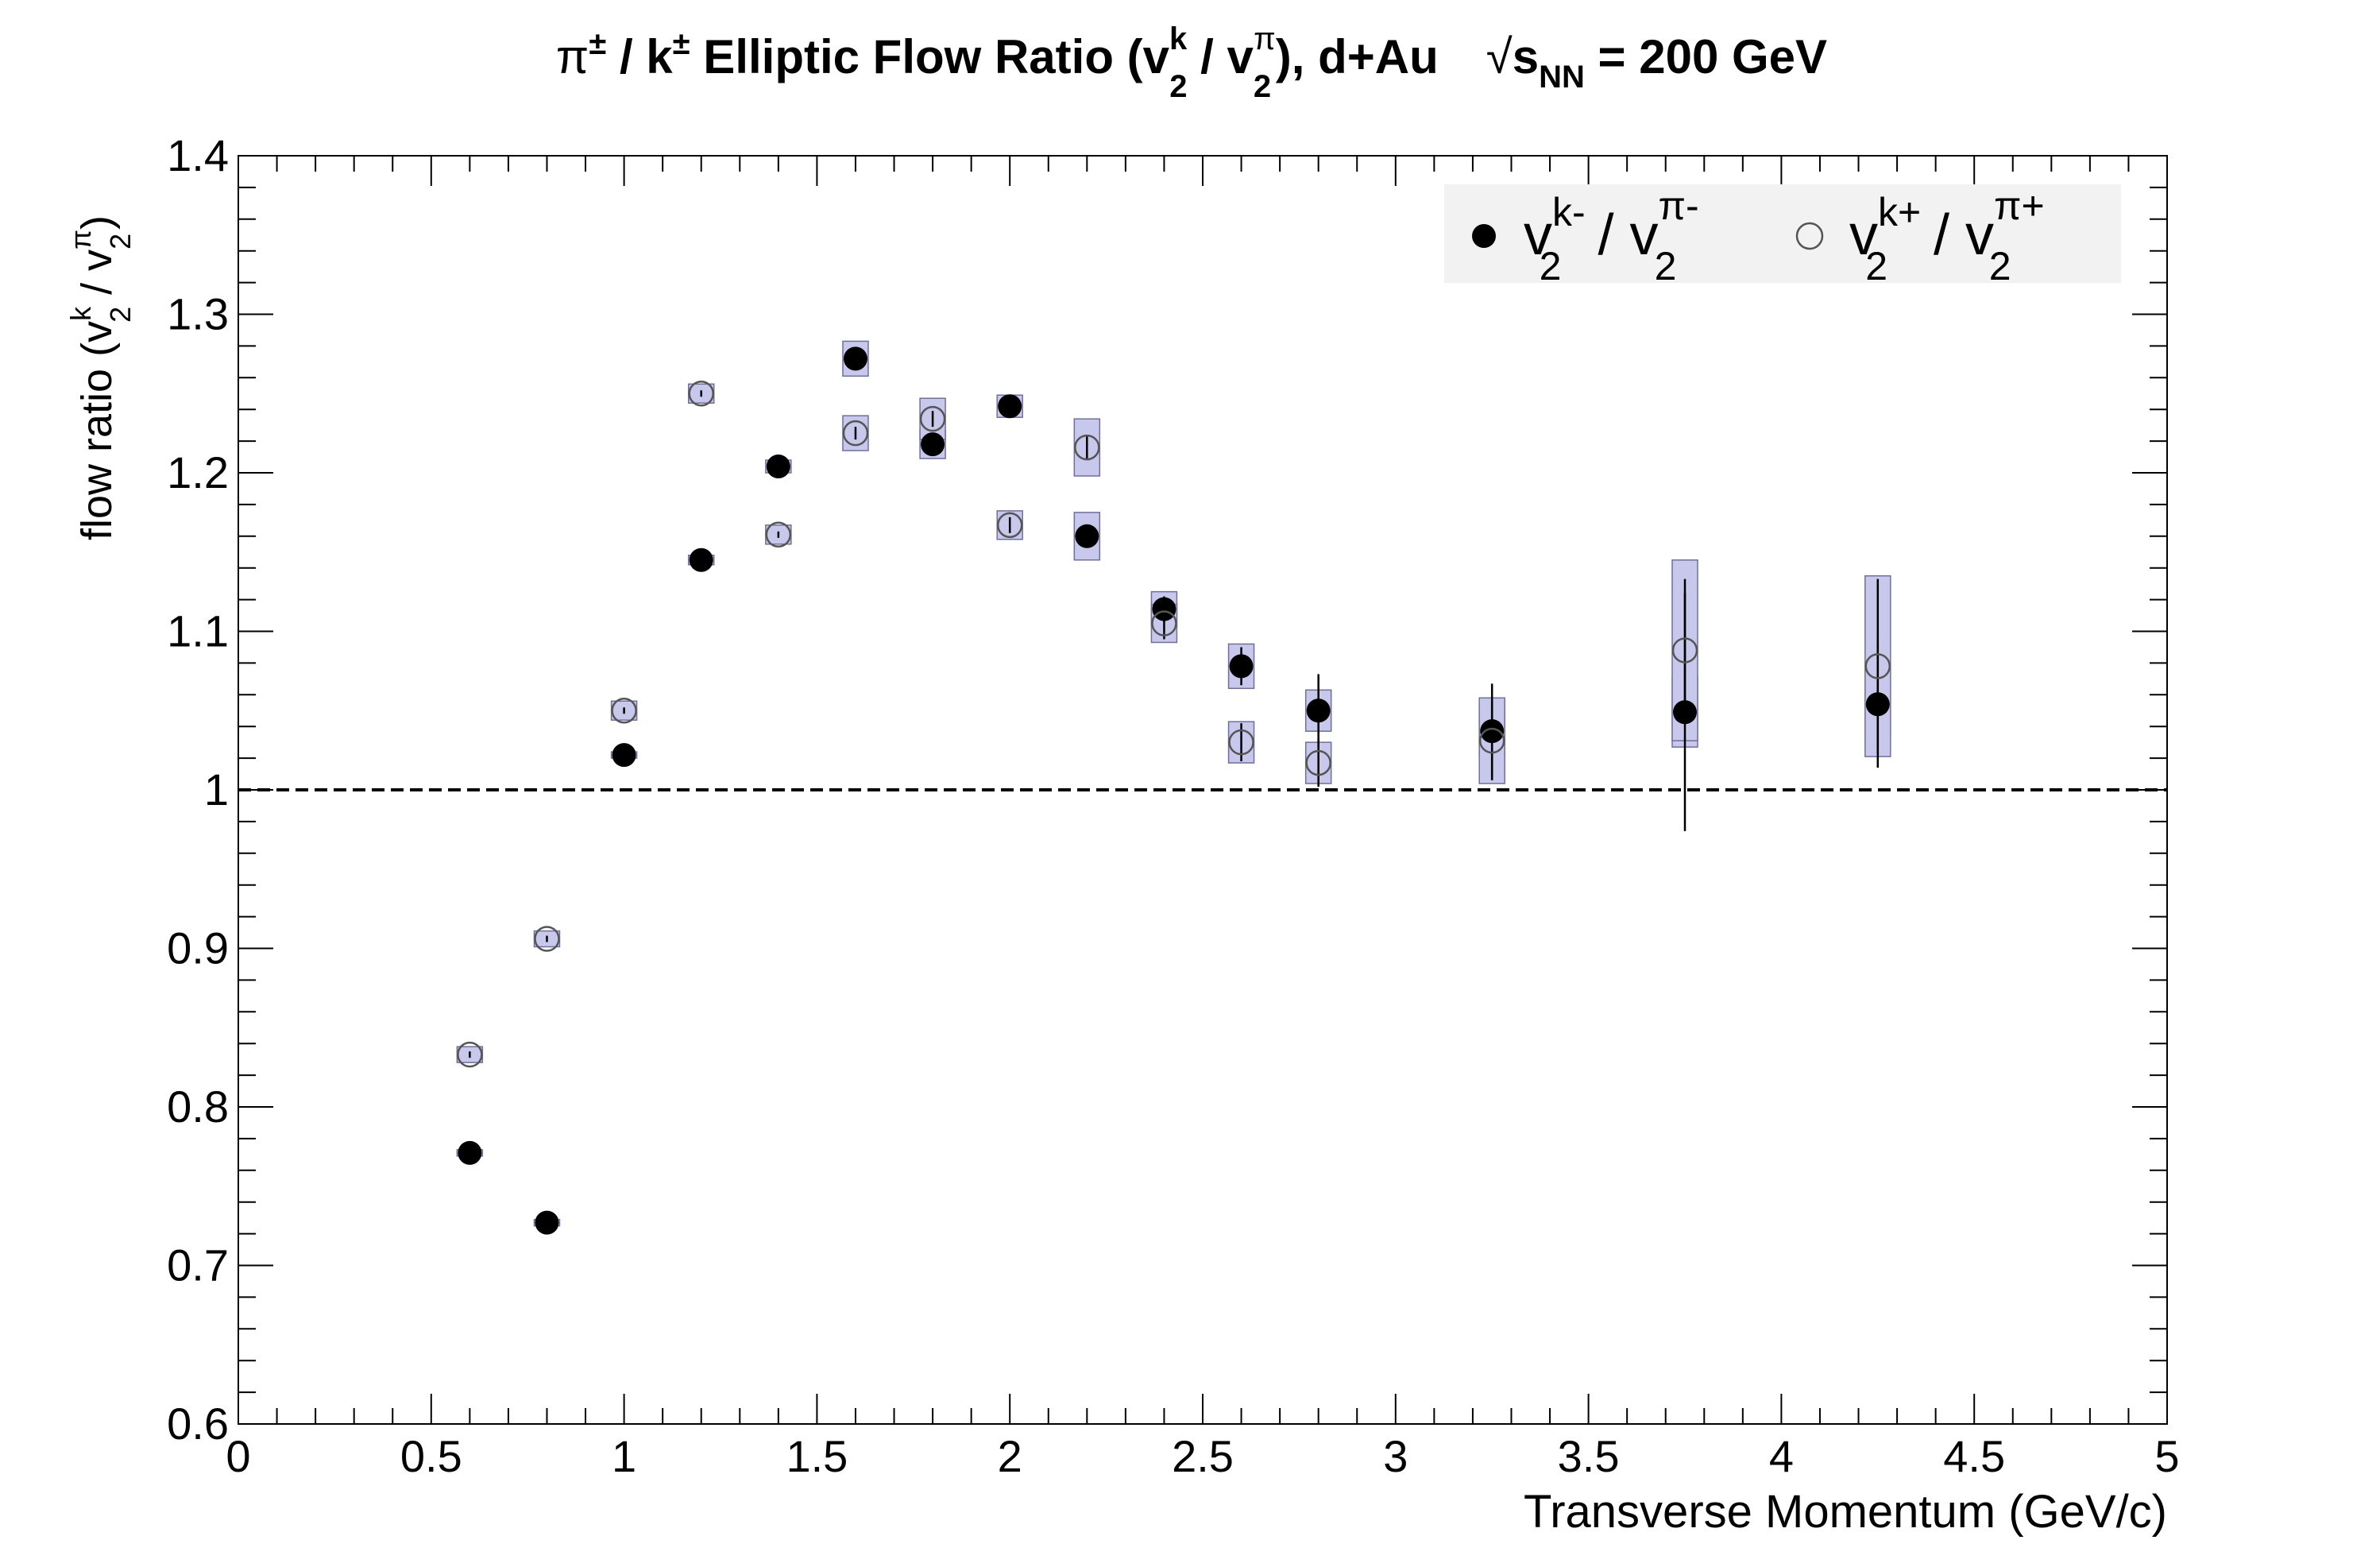 The width and height of the screenshot is (2380, 1567). What do you see at coordinates (431, 1456) in the screenshot?
I see `x-tick-label: 0.5` at bounding box center [431, 1456].